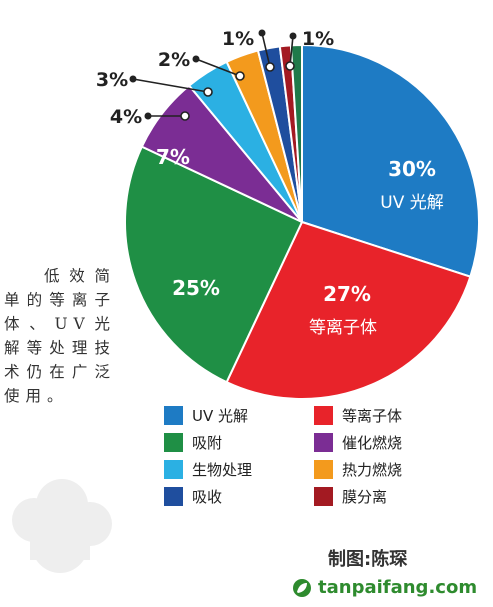 The height and width of the screenshot is (607, 493). Describe the element at coordinates (412, 169) in the screenshot. I see `slice-percent-uv: 30%` at that location.